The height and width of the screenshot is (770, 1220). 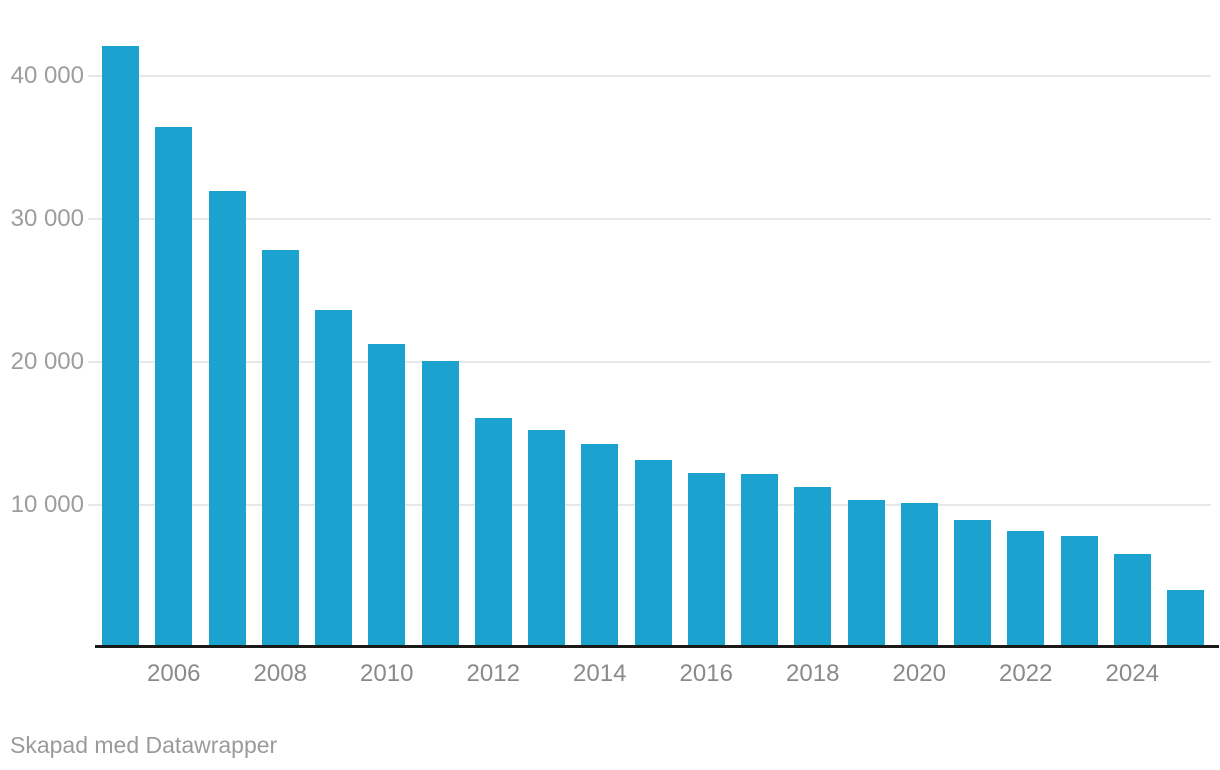 I want to click on y-axis-tick-label: 30 000, so click(x=47, y=218).